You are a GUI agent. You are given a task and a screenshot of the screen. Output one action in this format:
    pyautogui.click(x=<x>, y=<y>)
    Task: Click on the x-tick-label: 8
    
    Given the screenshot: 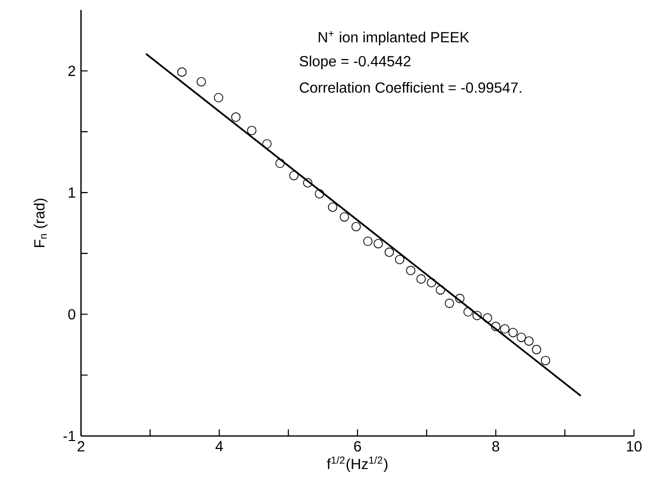 What is the action you would take?
    pyautogui.click(x=496, y=446)
    